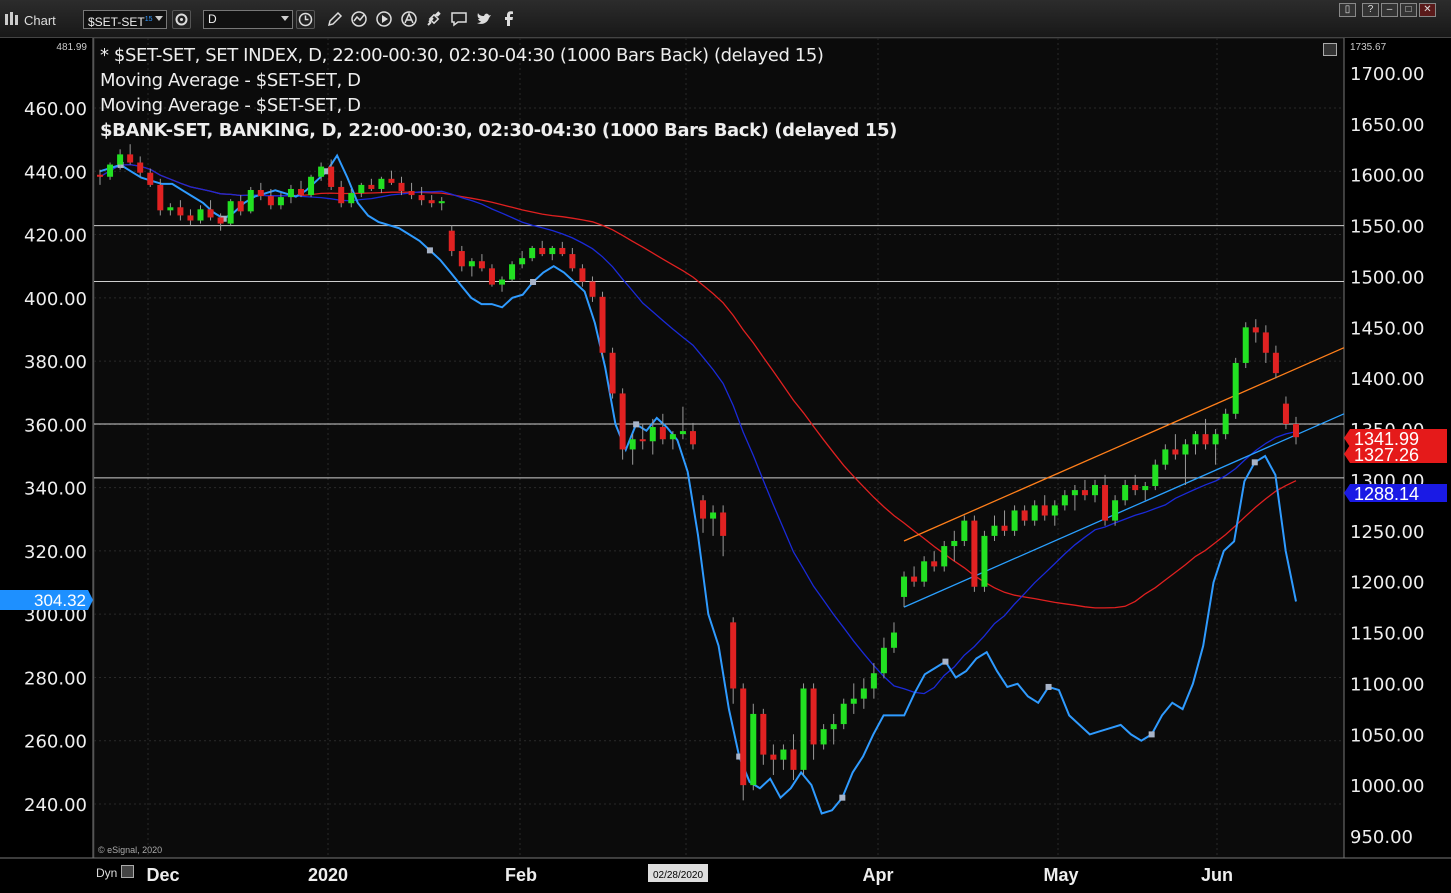 The image size is (1451, 893). Describe the element at coordinates (1389, 10) in the screenshot. I see `minimize-button: –` at that location.